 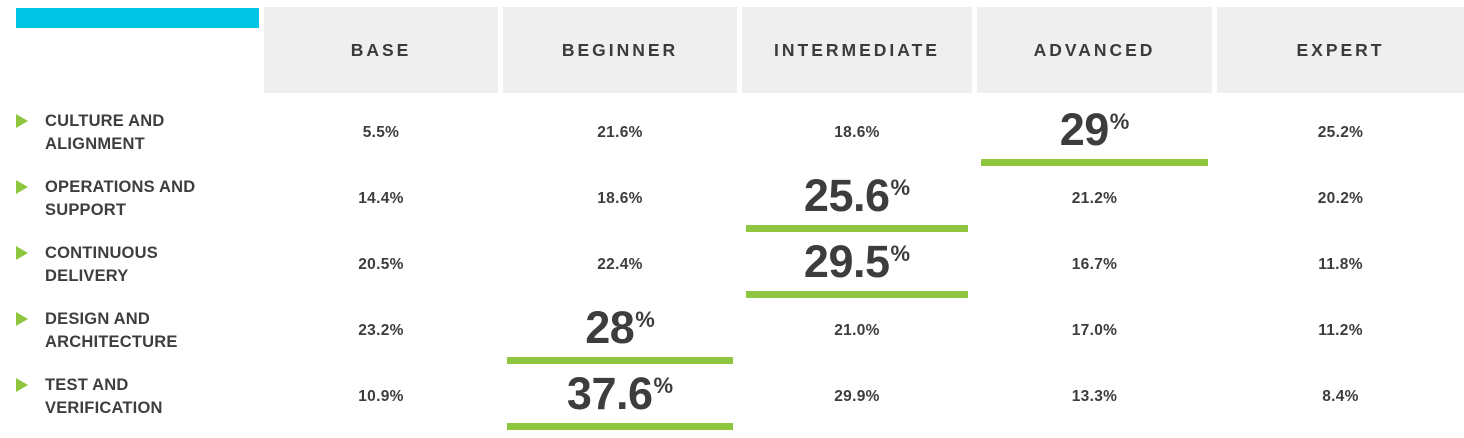 What do you see at coordinates (620, 132) in the screenshot?
I see `value-cell: 21.6%` at bounding box center [620, 132].